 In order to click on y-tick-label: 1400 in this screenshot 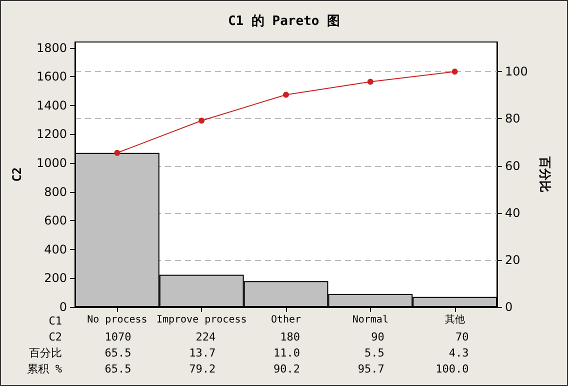, I will do `click(51, 105)`.